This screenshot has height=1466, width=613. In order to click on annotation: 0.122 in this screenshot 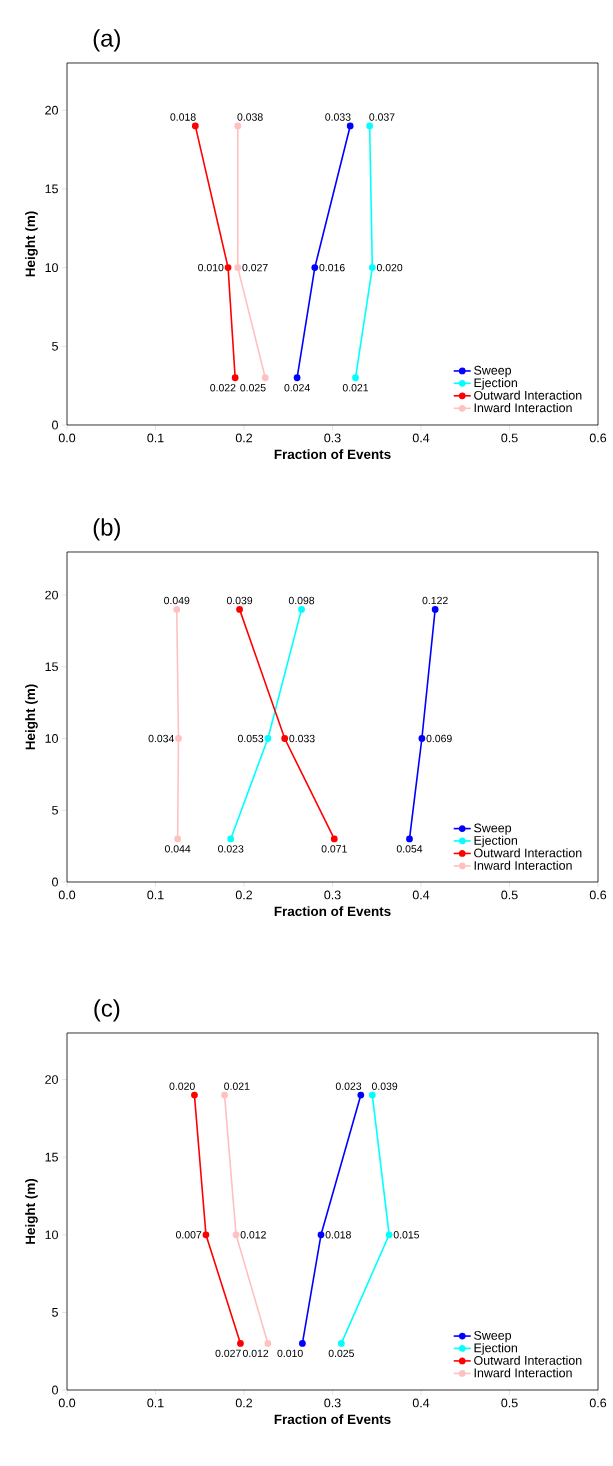, I will do `click(435, 600)`.